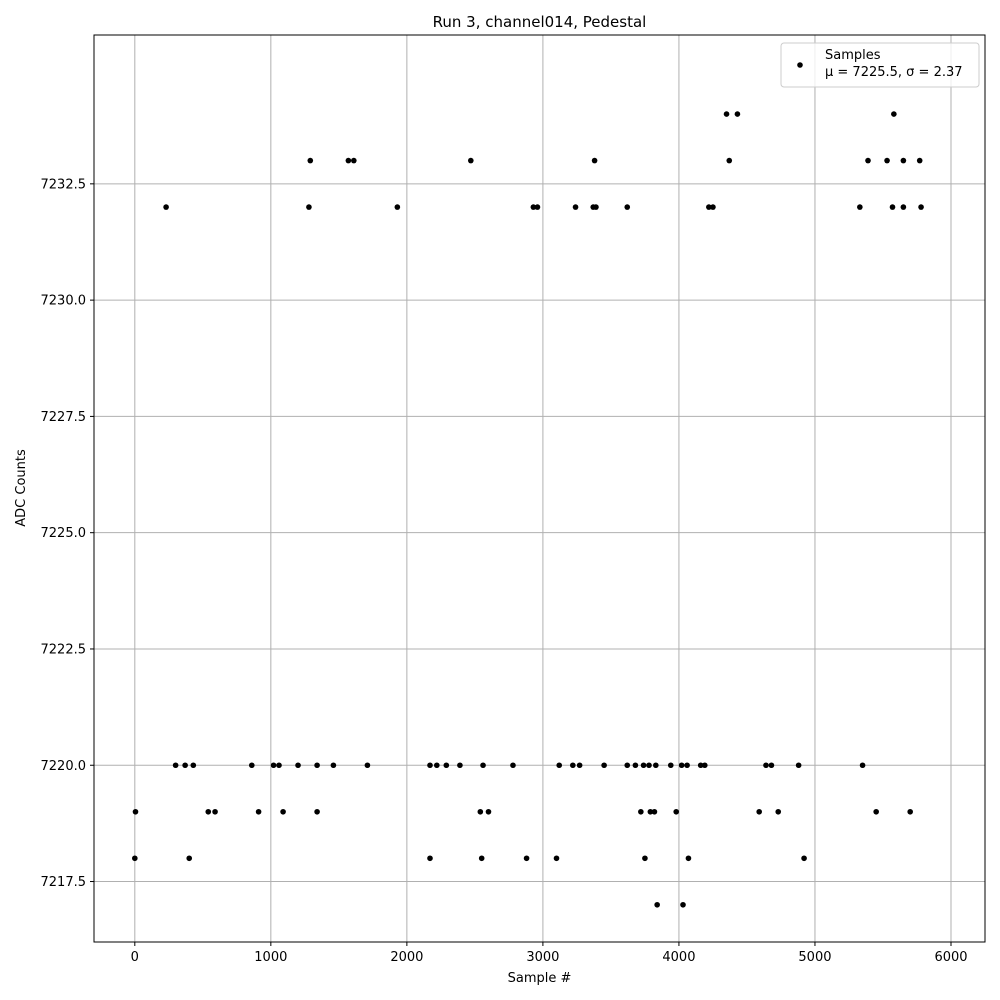 This screenshot has height=1000, width=1000. What do you see at coordinates (21, 488) in the screenshot?
I see `y-axis-label: ADC Counts` at bounding box center [21, 488].